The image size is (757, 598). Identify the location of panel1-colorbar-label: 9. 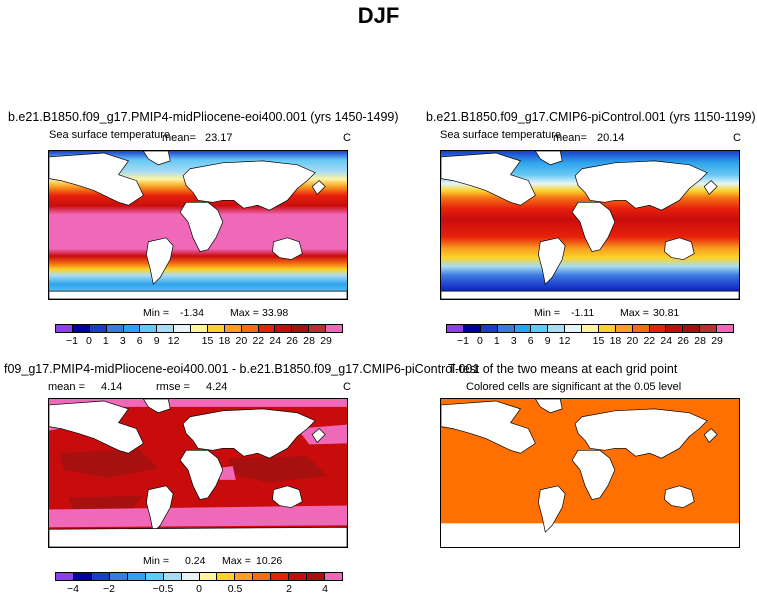
(156, 341).